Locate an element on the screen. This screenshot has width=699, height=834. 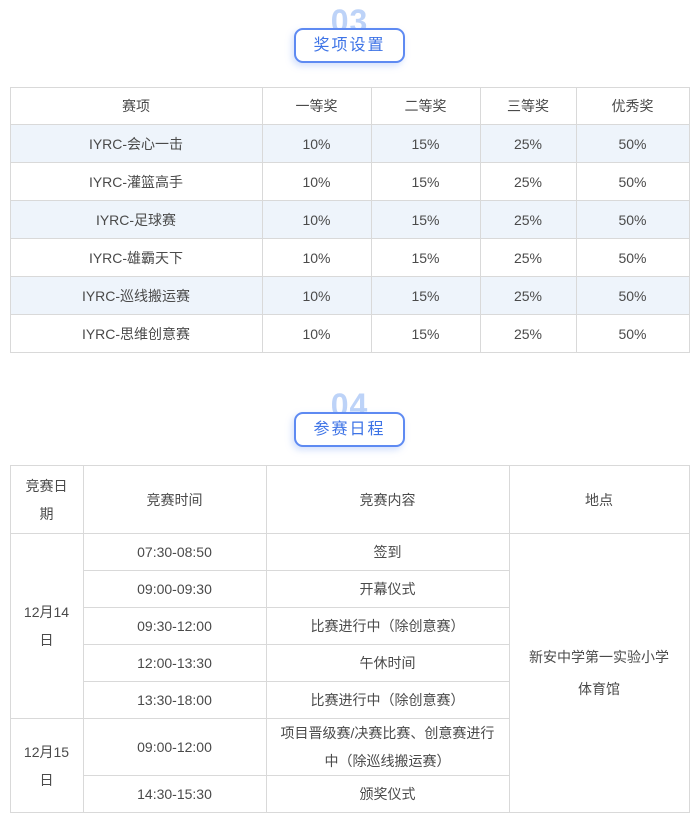
table-row: 09:30-12:00 比赛进行中（除创意赛） is located at coordinates (349, 626).